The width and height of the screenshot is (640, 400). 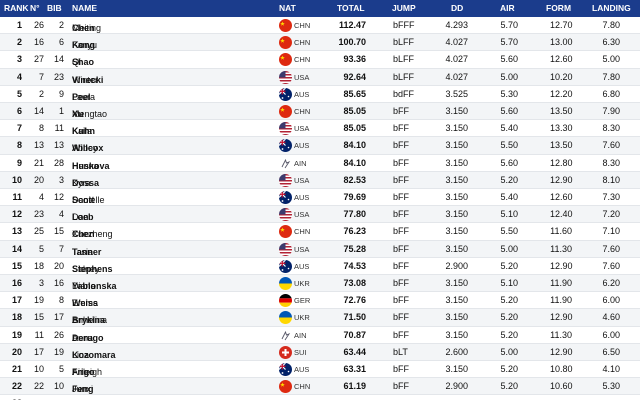 What do you see at coordinates (320, 397) in the screenshot?
I see `table-row: 23` at bounding box center [320, 397].